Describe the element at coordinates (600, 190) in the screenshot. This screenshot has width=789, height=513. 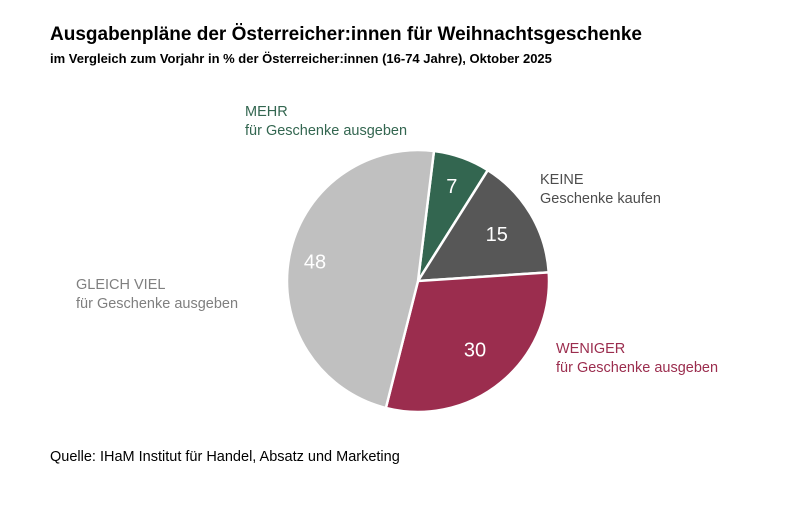
I see `slice-label-keine: KEINE Geschenke kaufen` at that location.